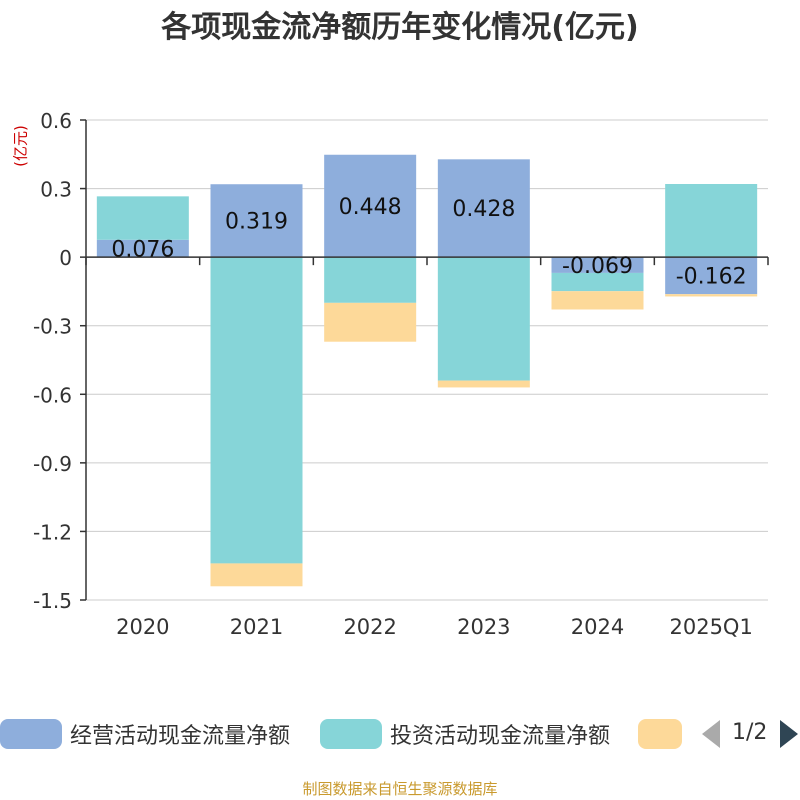 Image resolution: width=800 pixels, height=800 pixels. What do you see at coordinates (65, 258) in the screenshot?
I see `y-tick-label: 0` at bounding box center [65, 258].